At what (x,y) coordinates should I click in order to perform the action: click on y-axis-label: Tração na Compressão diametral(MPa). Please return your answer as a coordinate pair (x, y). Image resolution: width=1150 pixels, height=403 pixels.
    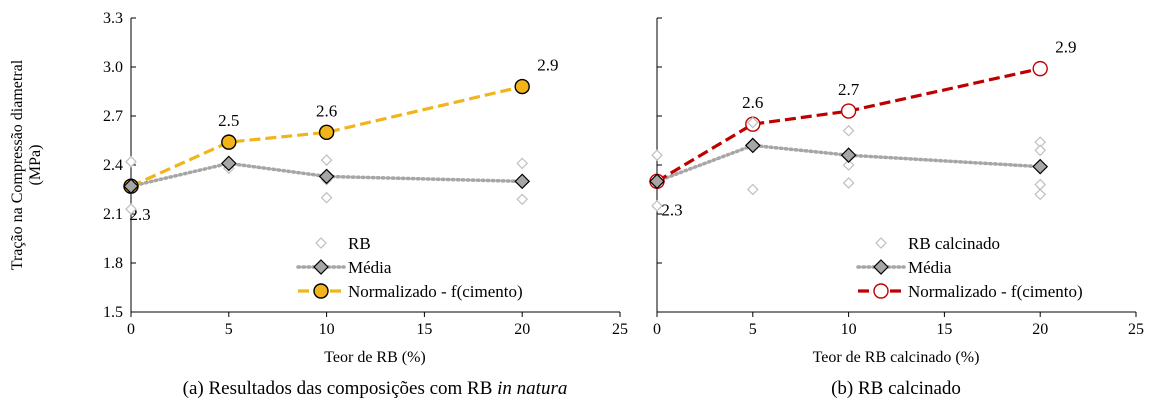
    Looking at the image, I should click on (26, 164).